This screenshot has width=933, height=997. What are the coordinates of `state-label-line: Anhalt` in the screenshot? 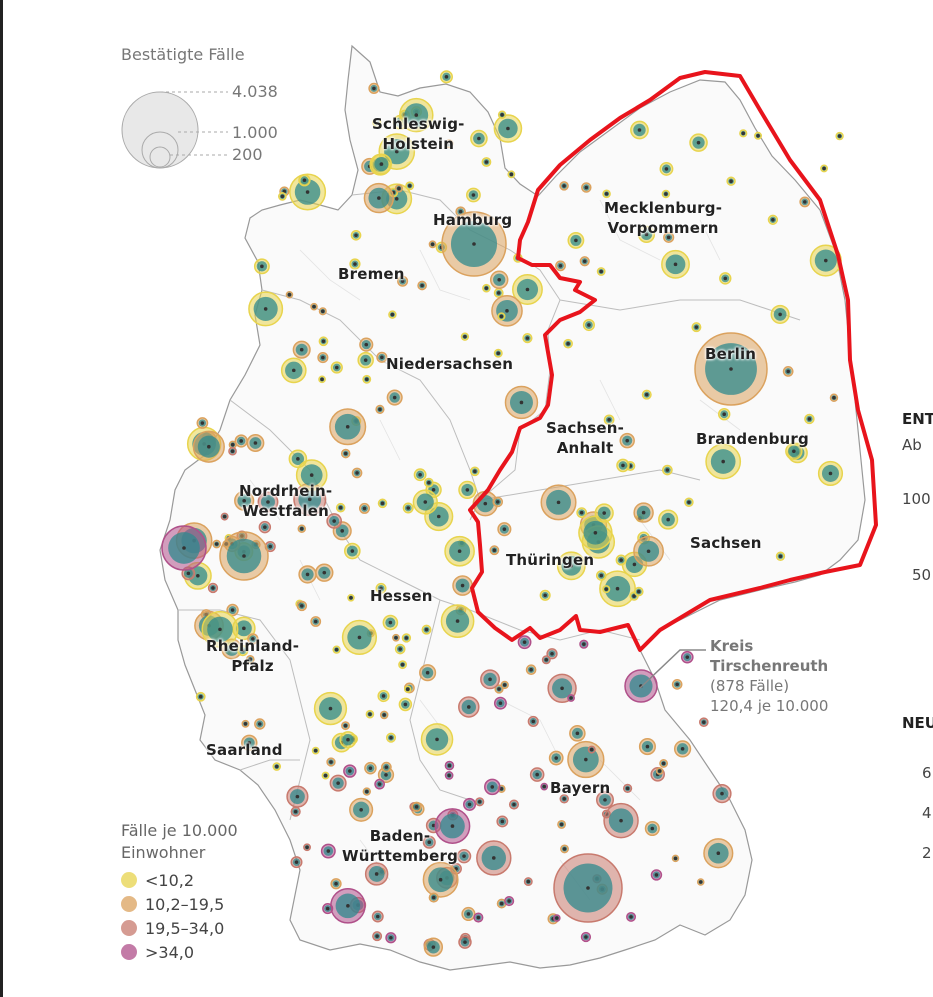 It's located at (585, 448).